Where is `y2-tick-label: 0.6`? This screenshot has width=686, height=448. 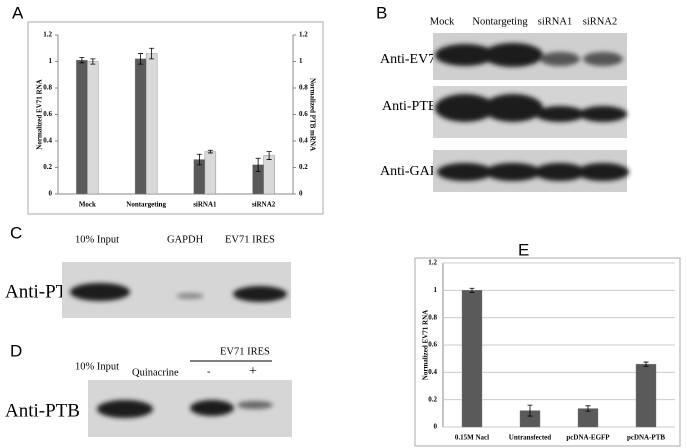 y2-tick-label: 0.6 is located at coordinates (303, 114).